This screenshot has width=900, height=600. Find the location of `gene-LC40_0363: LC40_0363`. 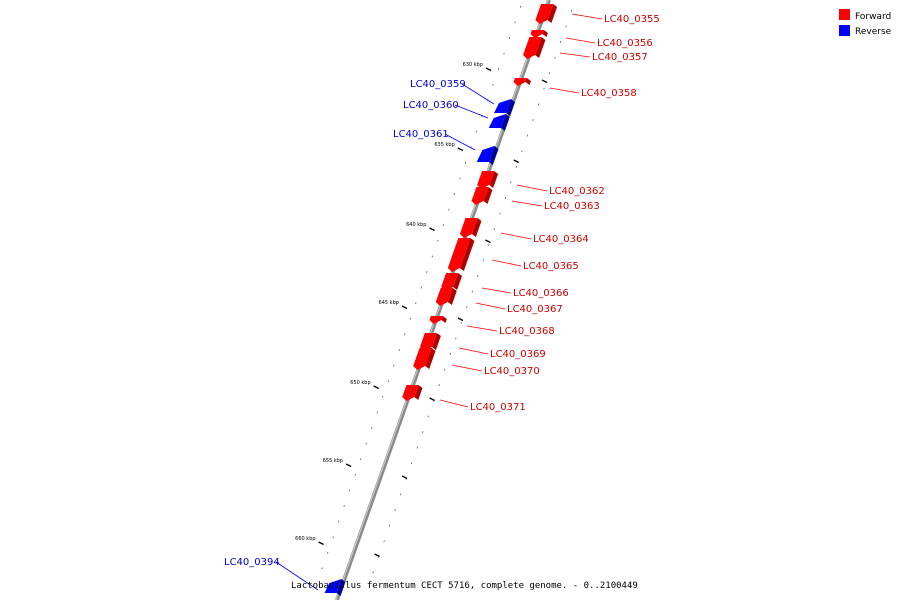

gene-LC40_0363: LC40_0363 is located at coordinates (535, 199).